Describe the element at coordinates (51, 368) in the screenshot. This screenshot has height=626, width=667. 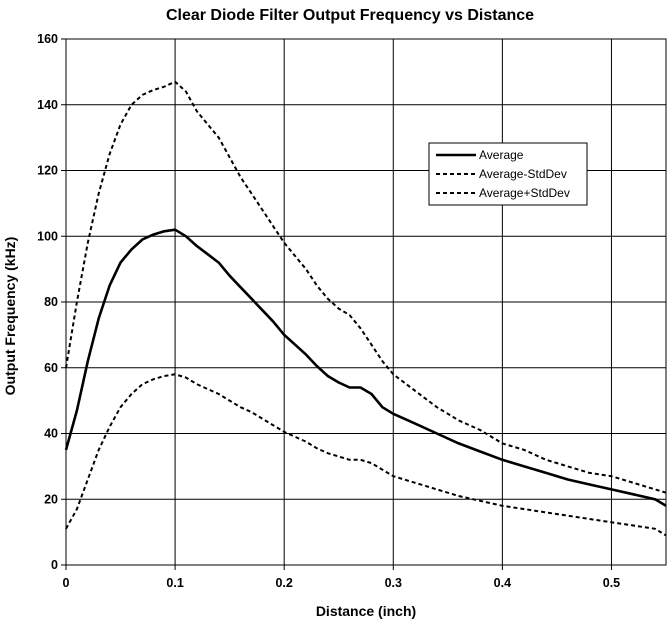
I see `y-tick-label: 60` at that location.